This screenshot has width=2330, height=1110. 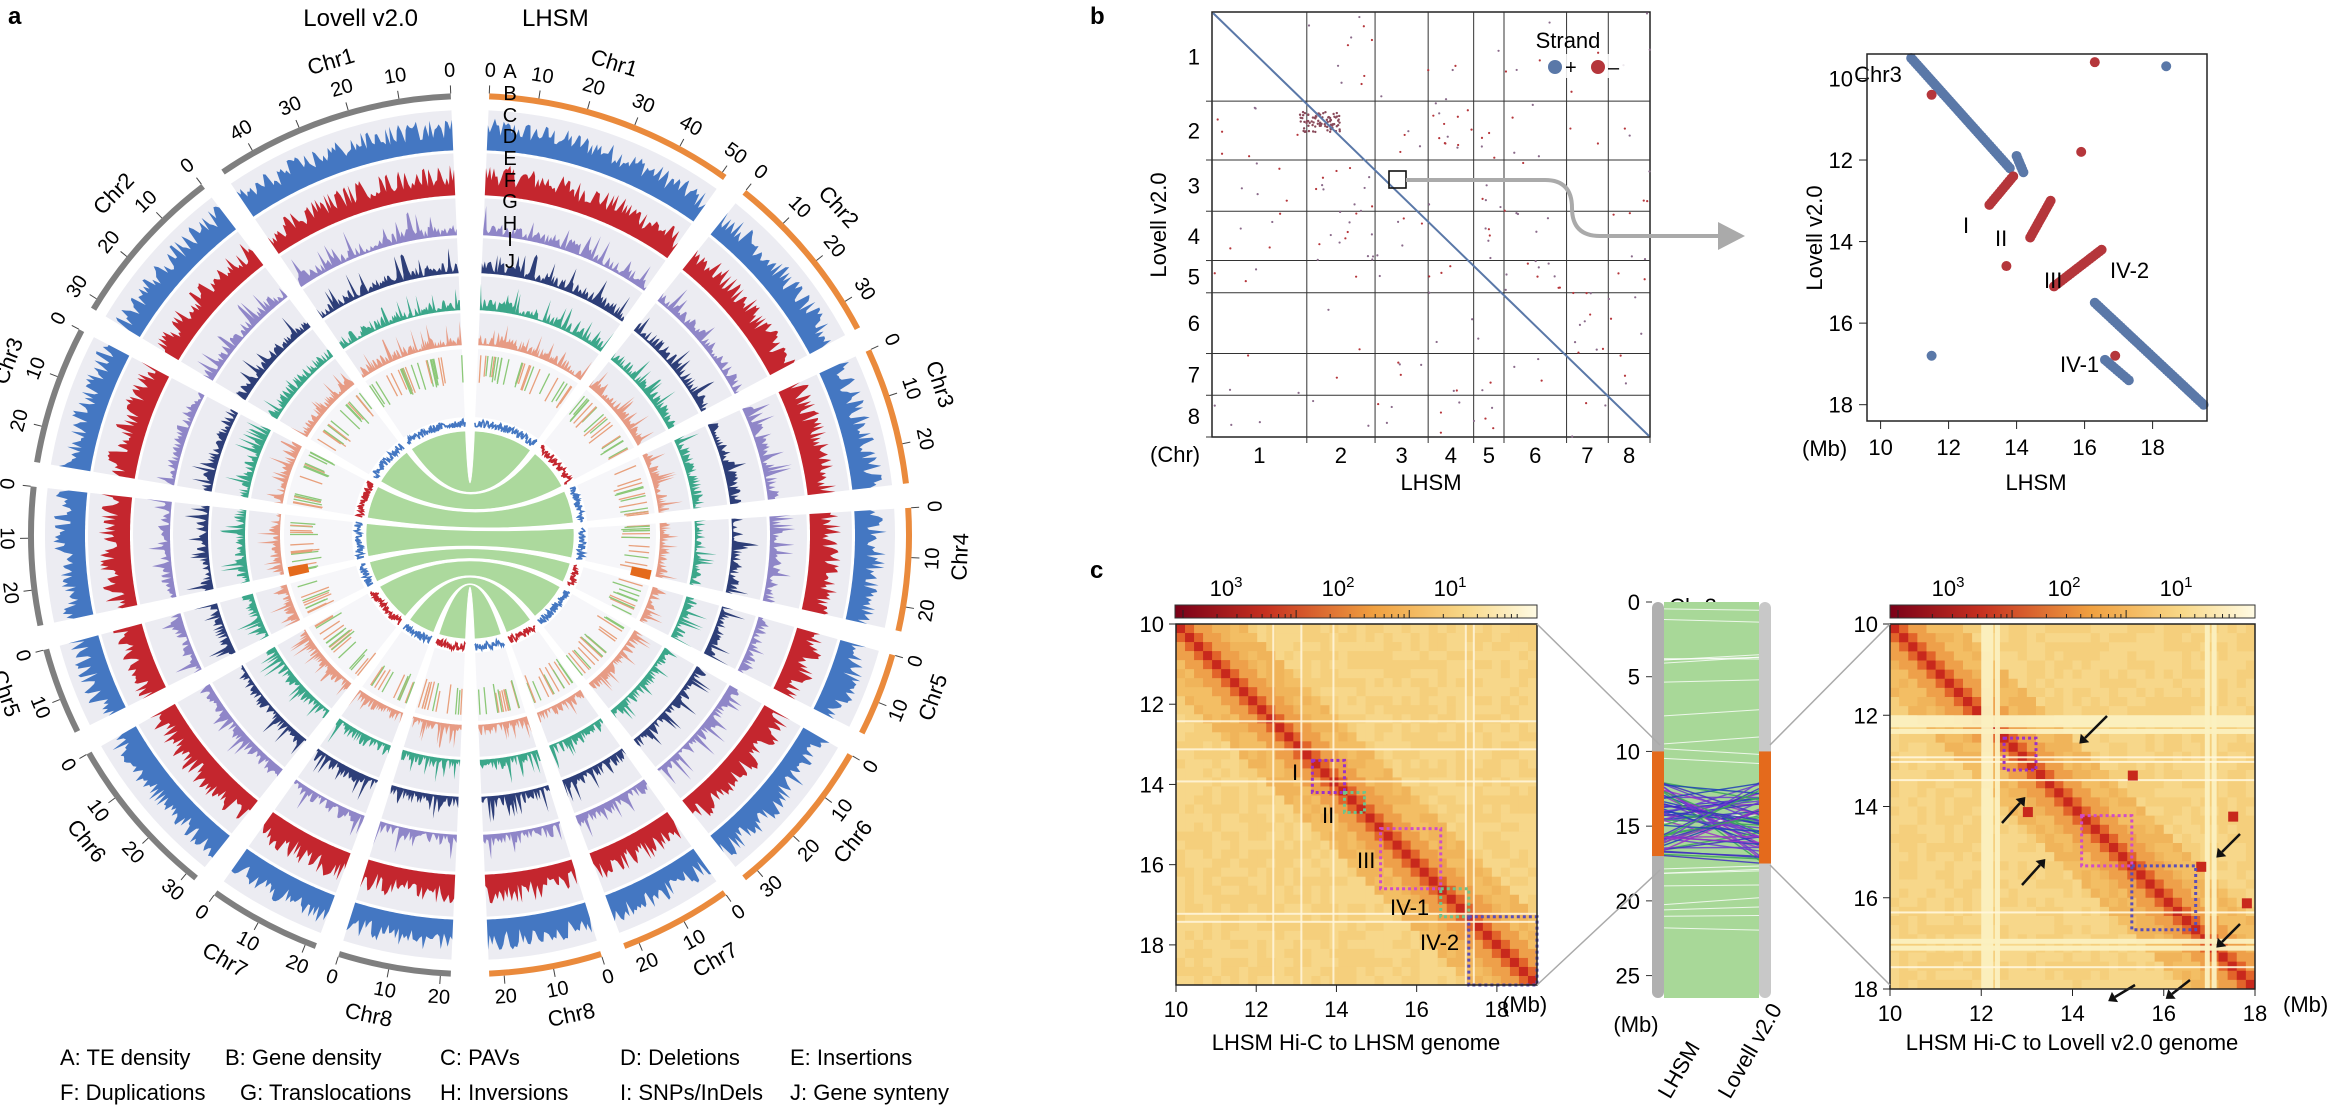 What do you see at coordinates (1555, 67) in the screenshot?
I see `strand-plus-marker` at bounding box center [1555, 67].